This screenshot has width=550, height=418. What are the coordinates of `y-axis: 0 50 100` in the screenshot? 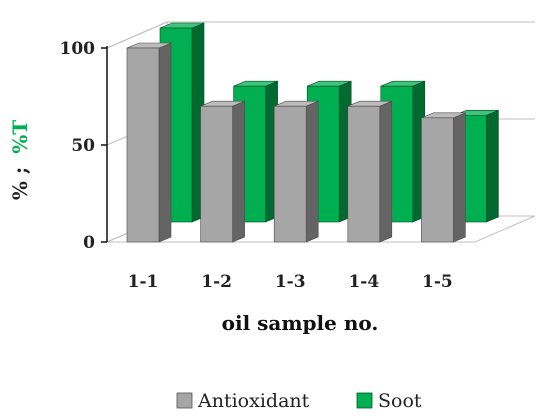 It's located at (84, 146).